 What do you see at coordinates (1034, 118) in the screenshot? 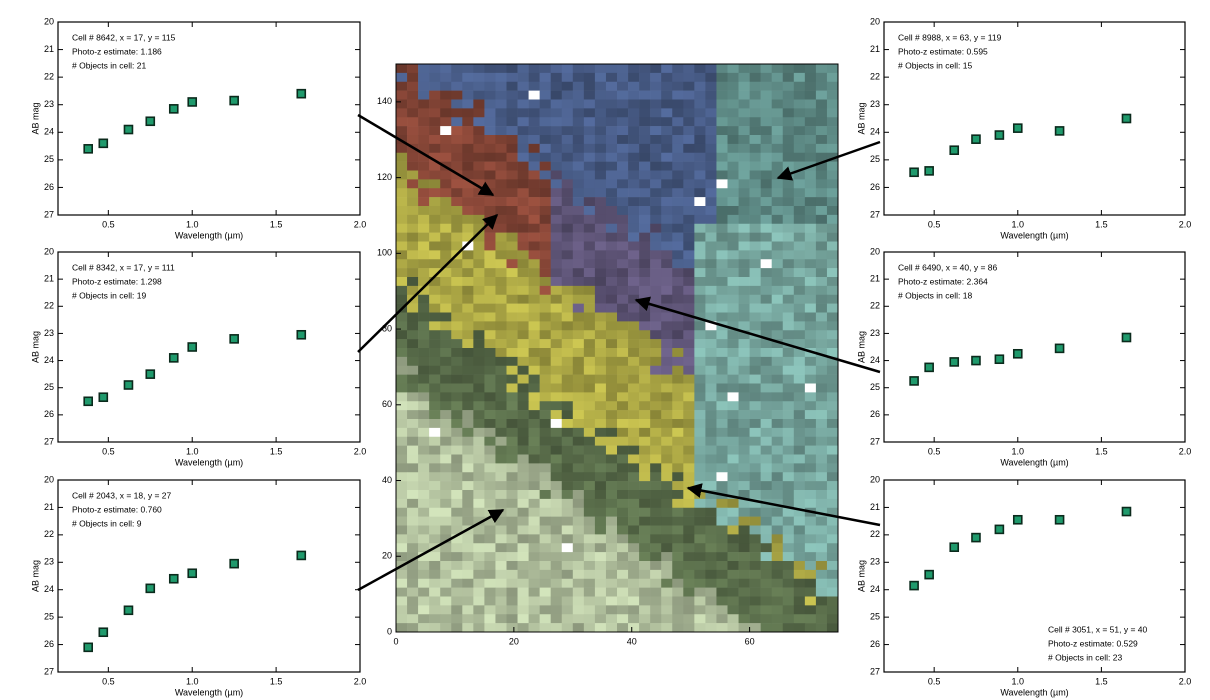
I see `plot-frame` at bounding box center [1034, 118].